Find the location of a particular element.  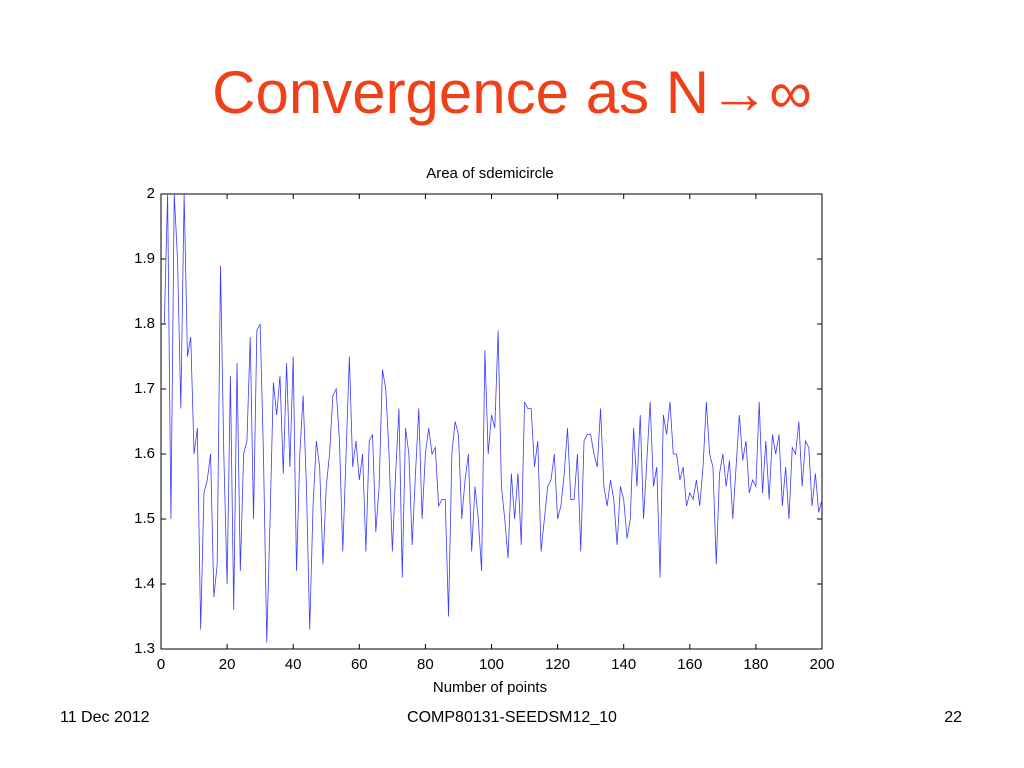

y-tick-label: 1.3 is located at coordinates (144, 648).